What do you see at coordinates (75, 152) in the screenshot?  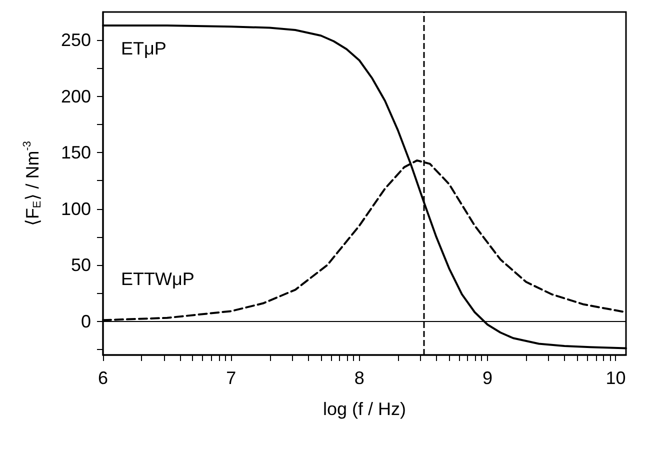 I see `y-tick-label: 150` at bounding box center [75, 152].